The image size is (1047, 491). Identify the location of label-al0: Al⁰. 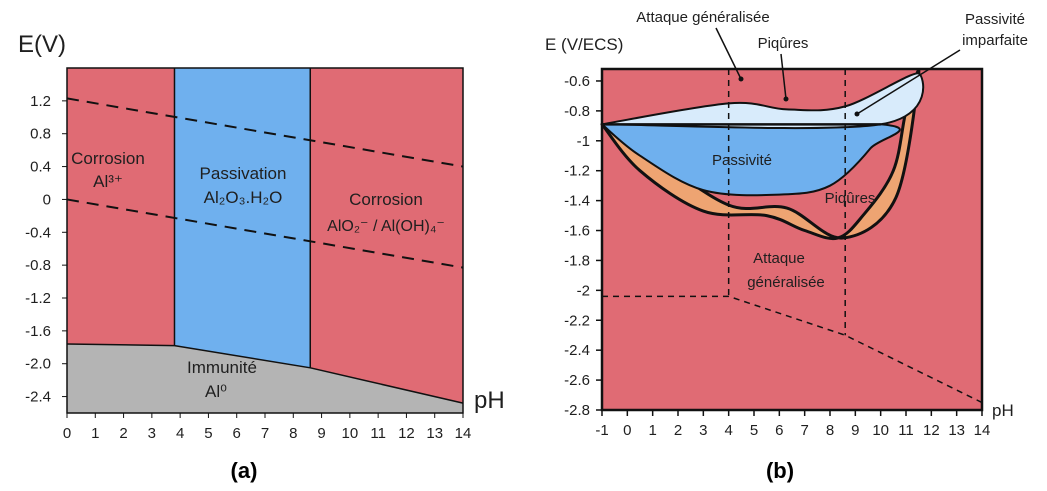
(216, 391).